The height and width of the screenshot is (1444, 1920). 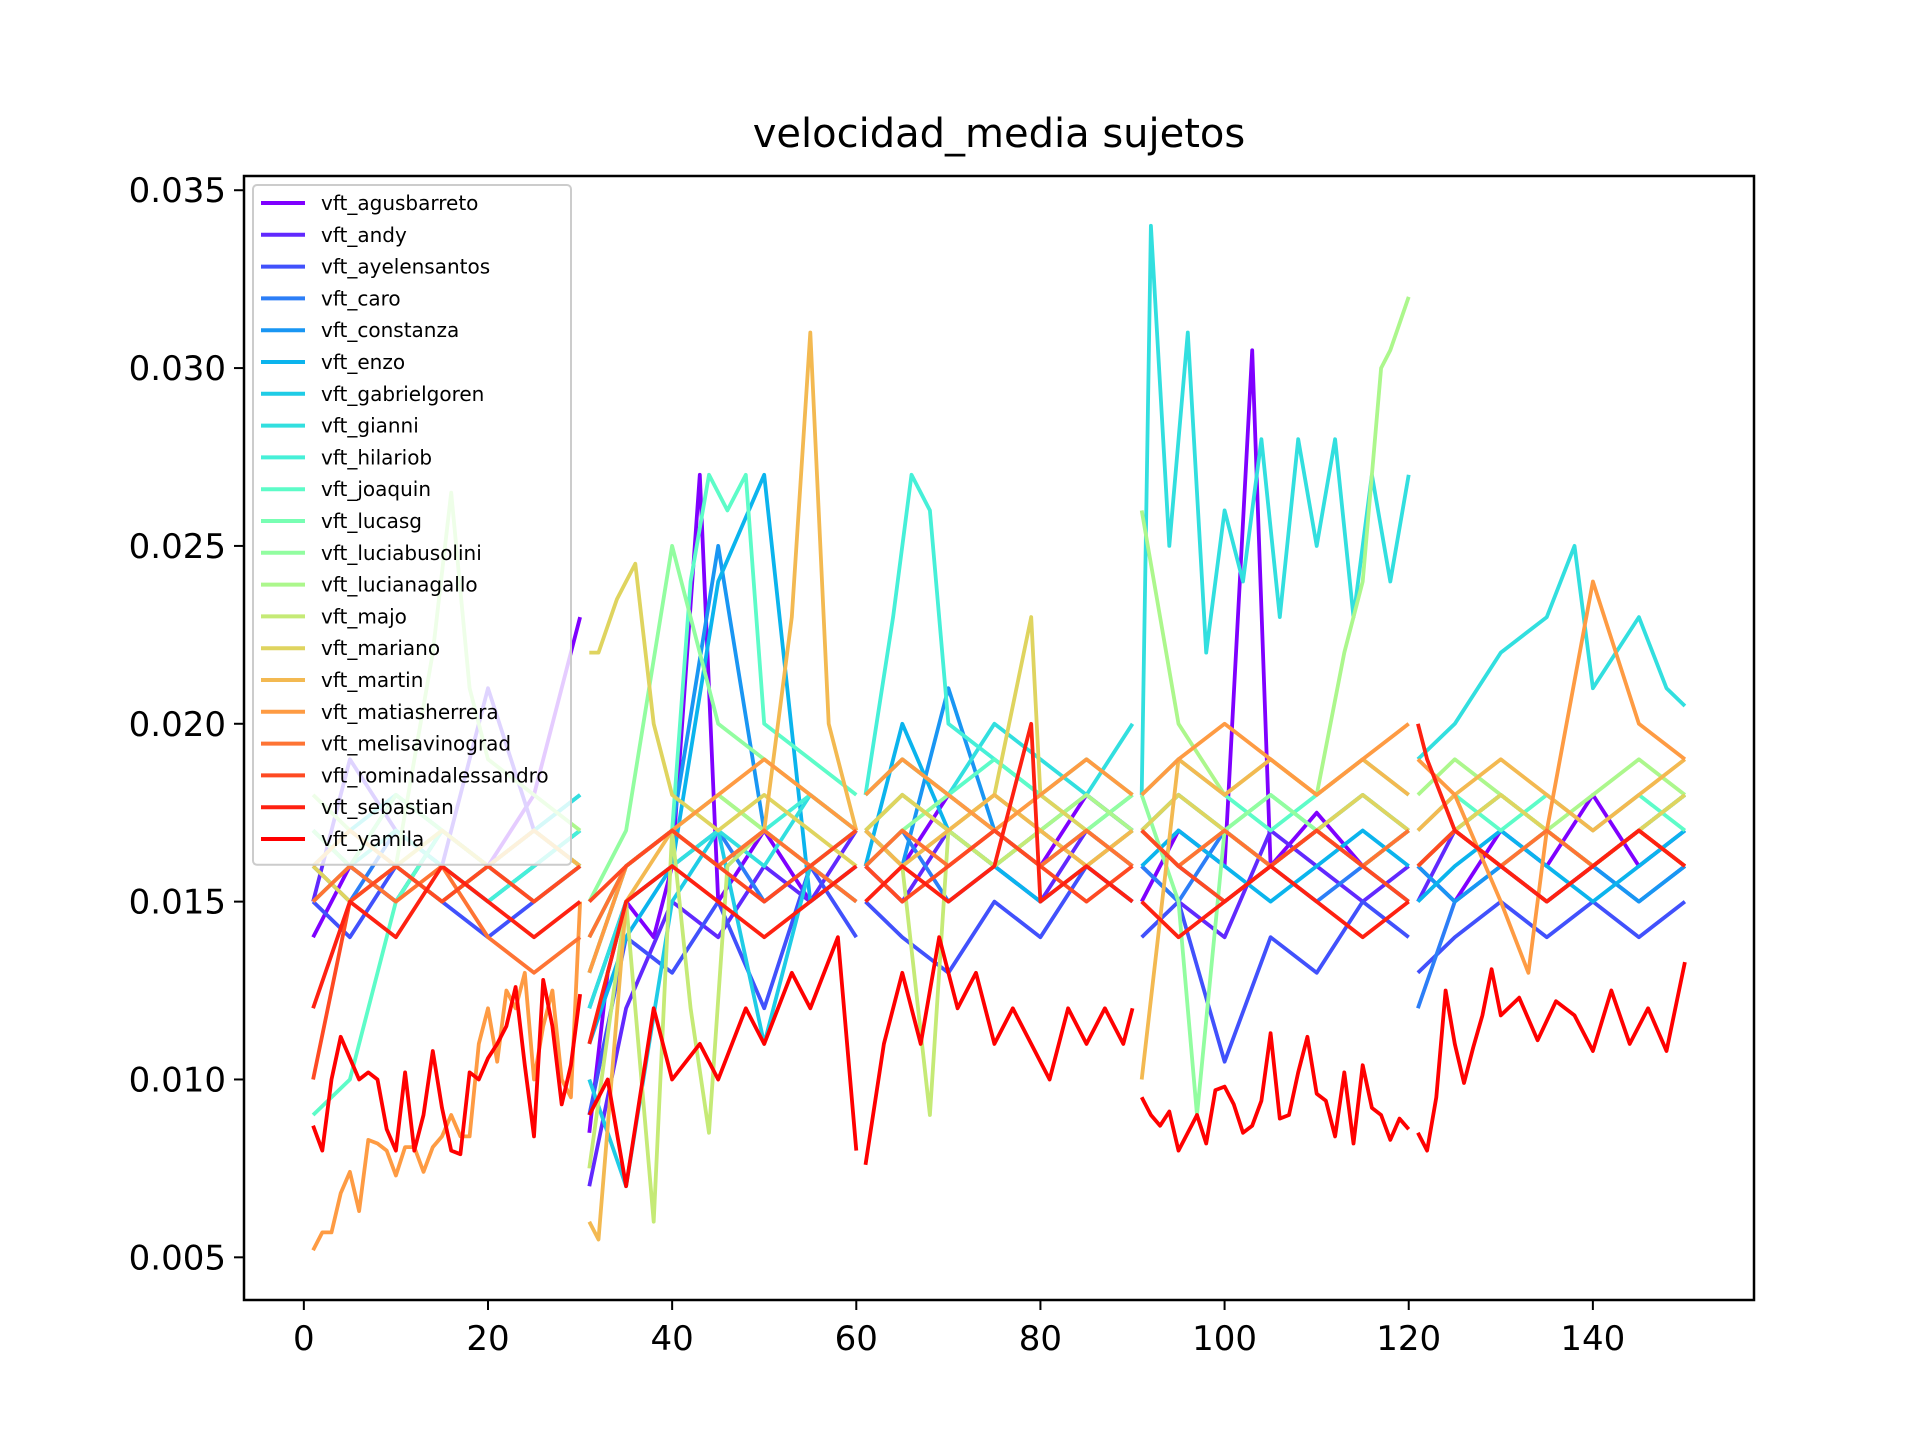 I want to click on series-line-vft_sebastian-seg4, so click(x=1551, y=813).